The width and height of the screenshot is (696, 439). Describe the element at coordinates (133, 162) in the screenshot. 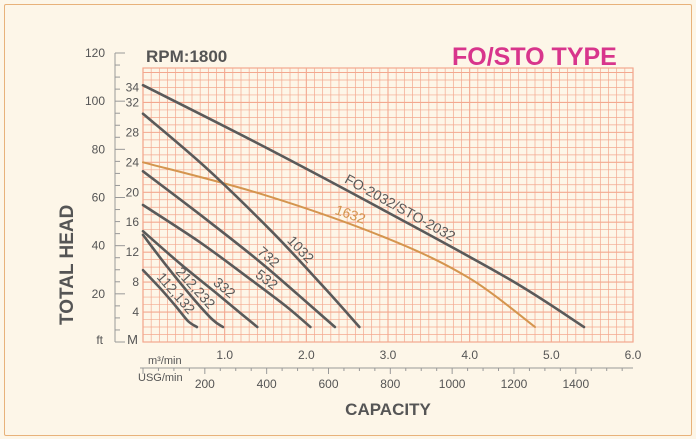

I see `y-m-tick-label: 24` at that location.